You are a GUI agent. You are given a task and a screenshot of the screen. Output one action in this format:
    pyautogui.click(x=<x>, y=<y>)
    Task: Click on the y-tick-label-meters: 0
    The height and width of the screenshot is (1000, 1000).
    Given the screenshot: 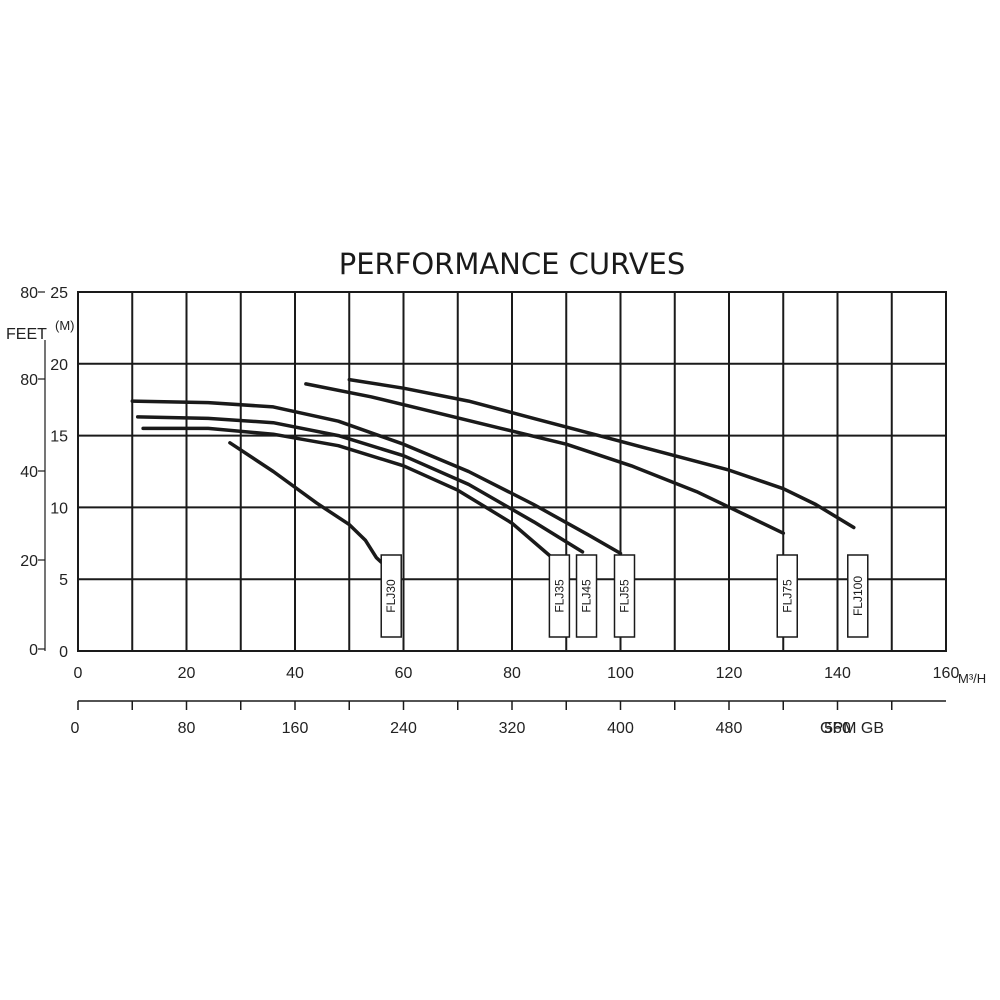 What is the action you would take?
    pyautogui.click(x=63, y=652)
    